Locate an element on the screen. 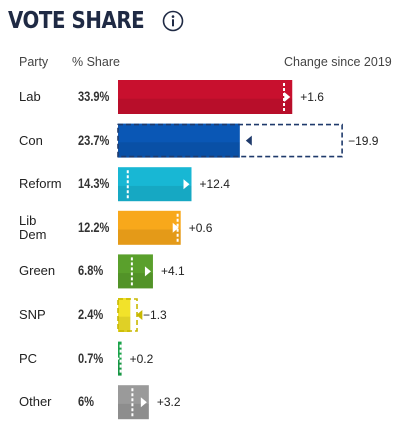 The image size is (407, 423). share-column-header: % Share is located at coordinates (96, 62).